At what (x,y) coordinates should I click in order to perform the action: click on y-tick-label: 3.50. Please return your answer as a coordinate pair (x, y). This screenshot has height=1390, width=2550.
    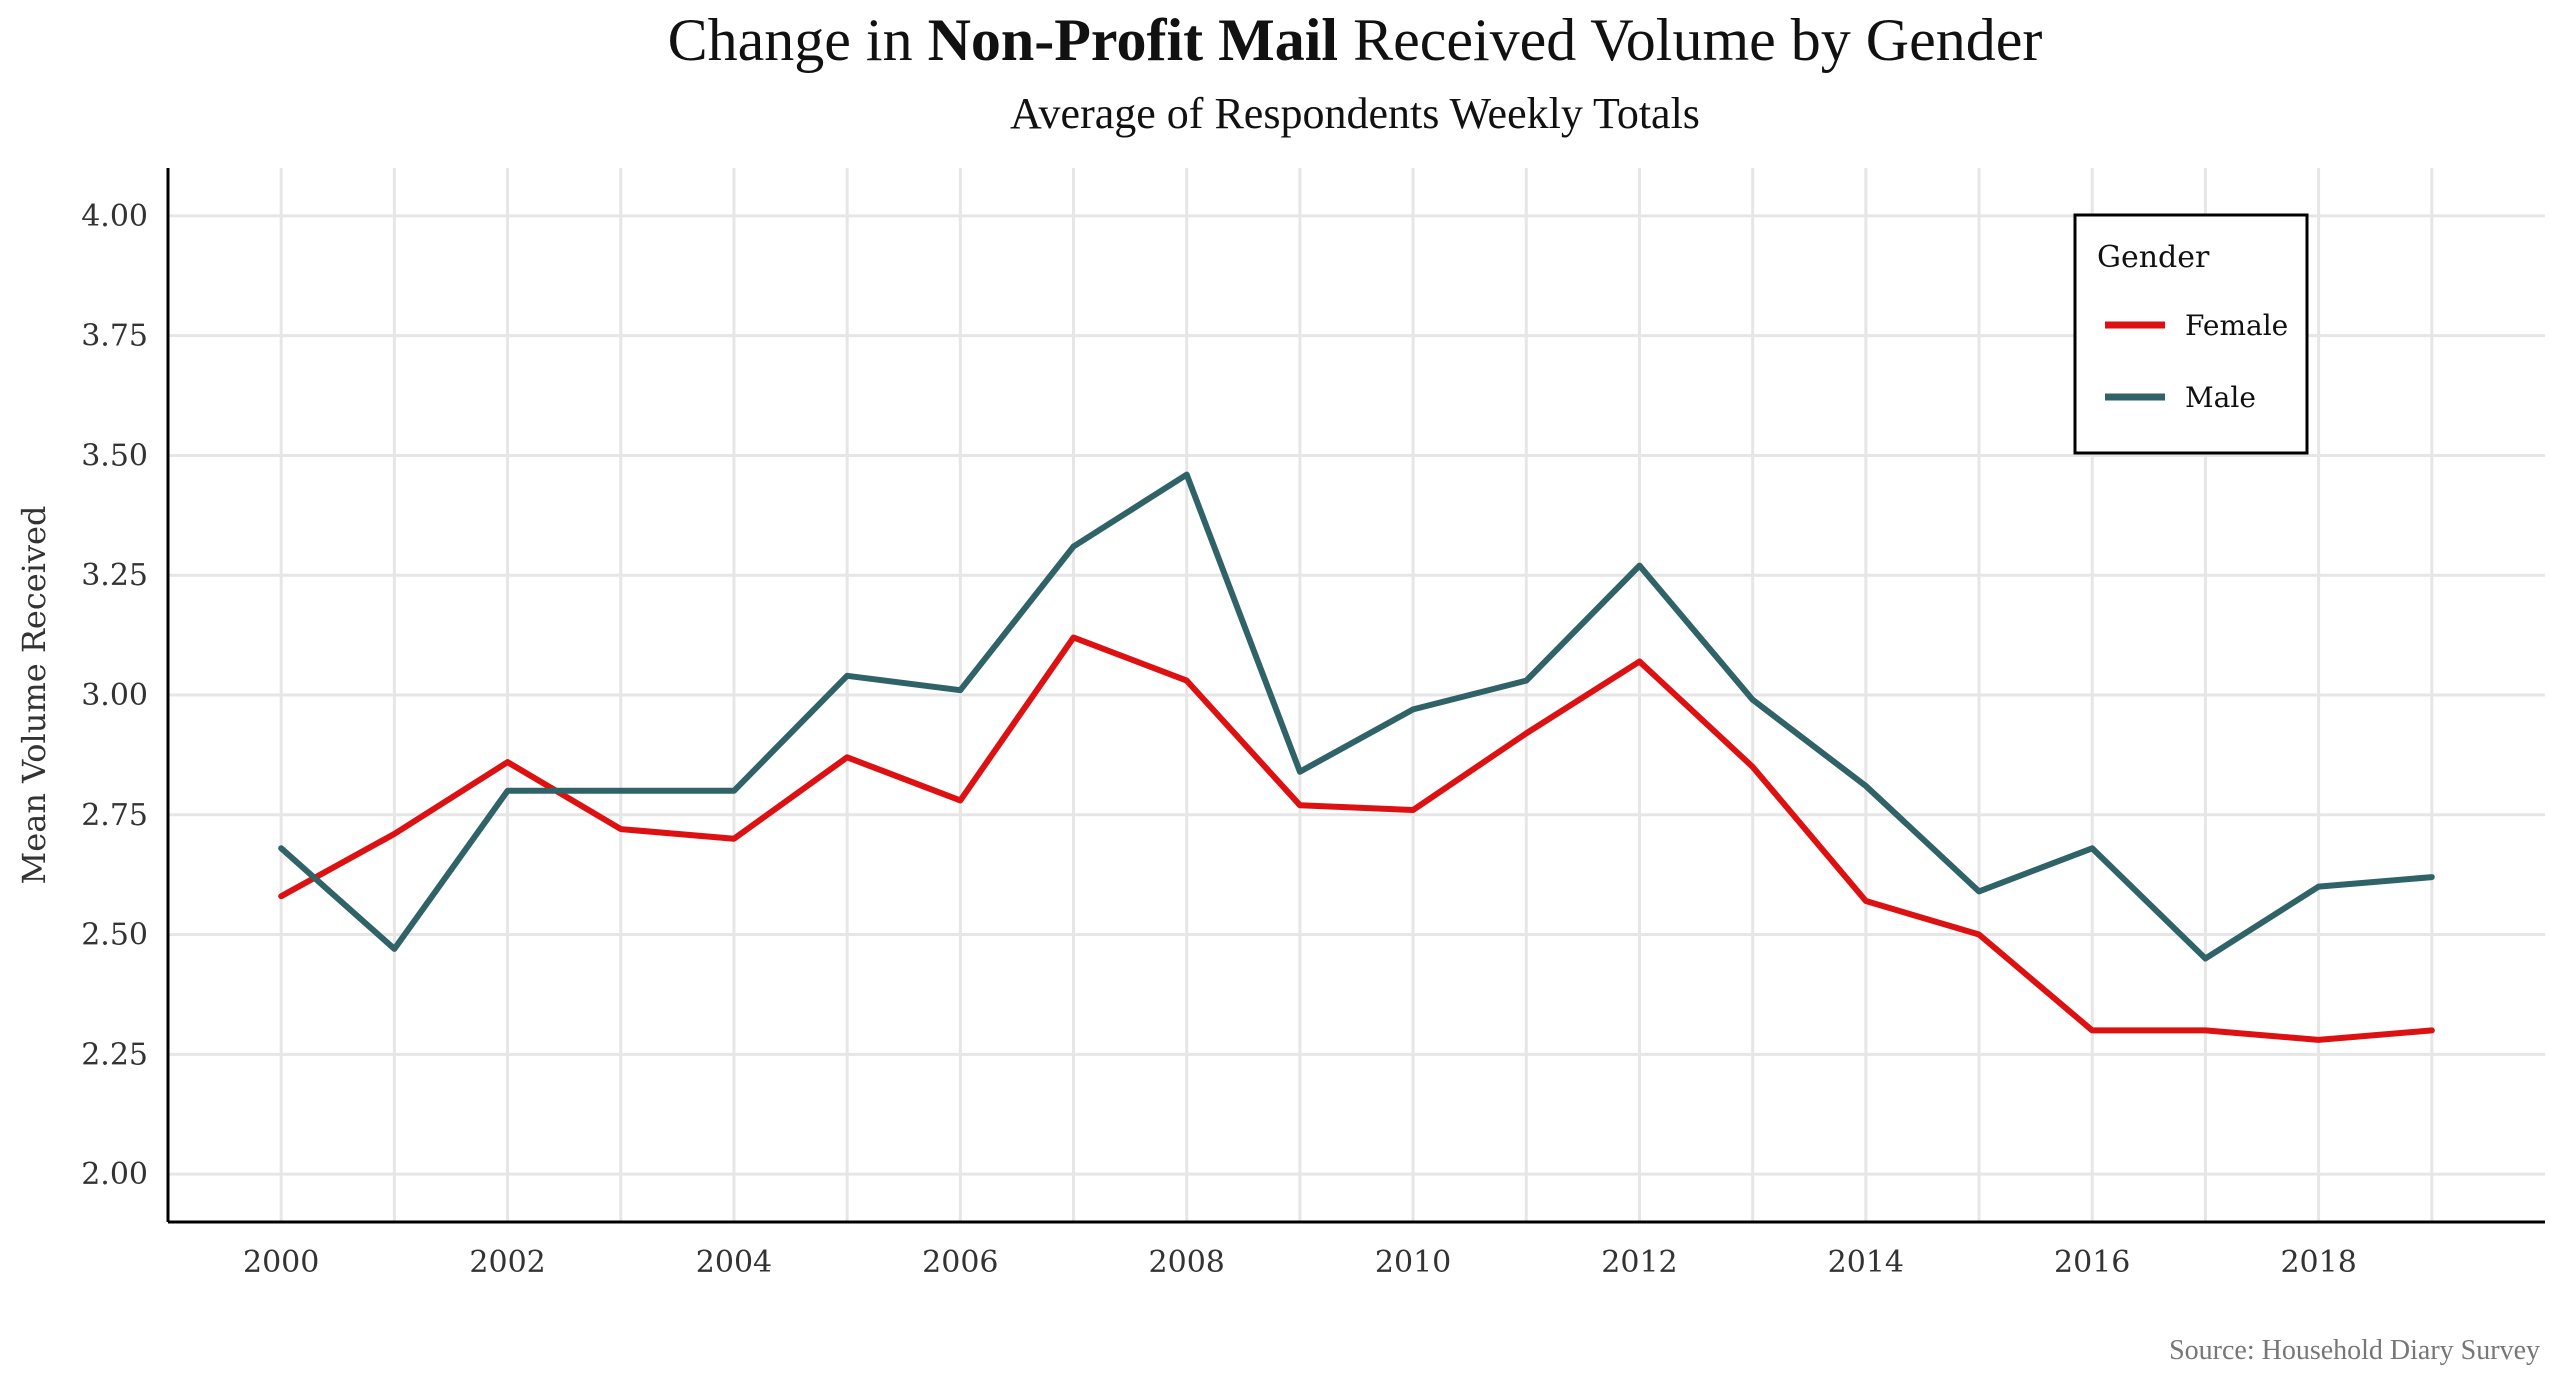
    Looking at the image, I should click on (114, 455).